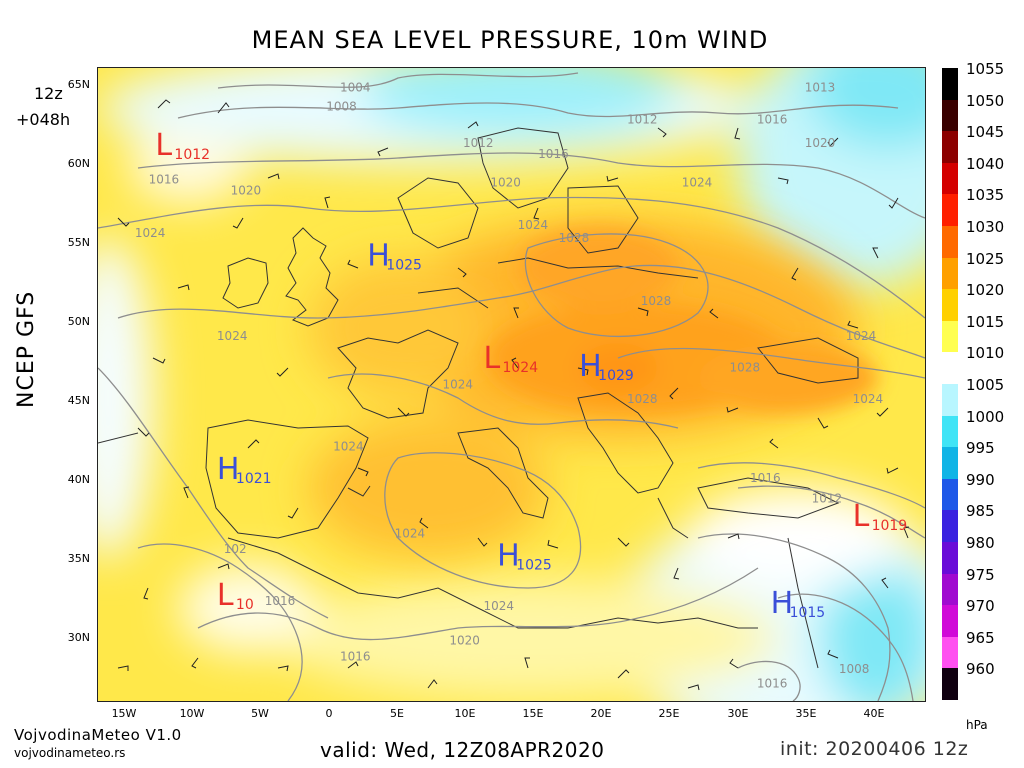  What do you see at coordinates (26, 349) in the screenshot?
I see `model-label: NCEP GFS` at bounding box center [26, 349].